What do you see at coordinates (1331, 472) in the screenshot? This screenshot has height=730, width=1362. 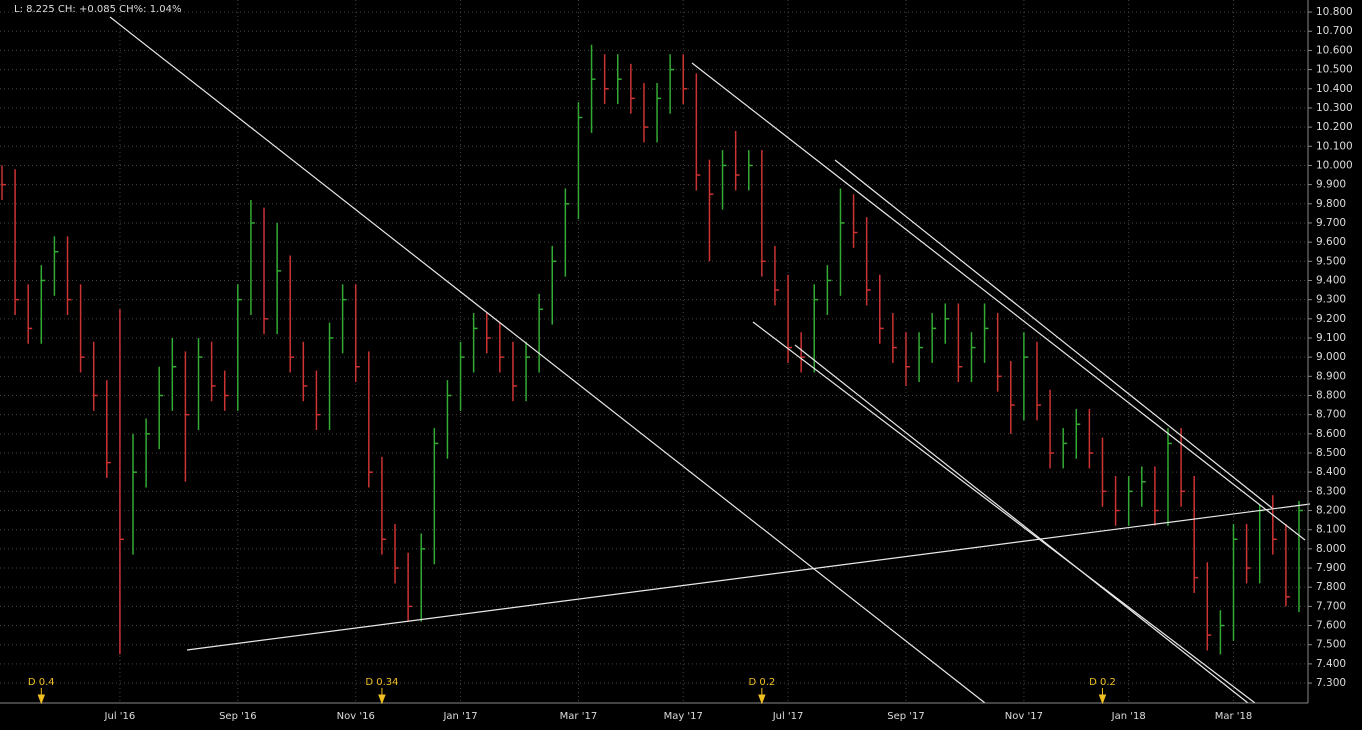 I see `y-tick-label: 8.400` at bounding box center [1331, 472].